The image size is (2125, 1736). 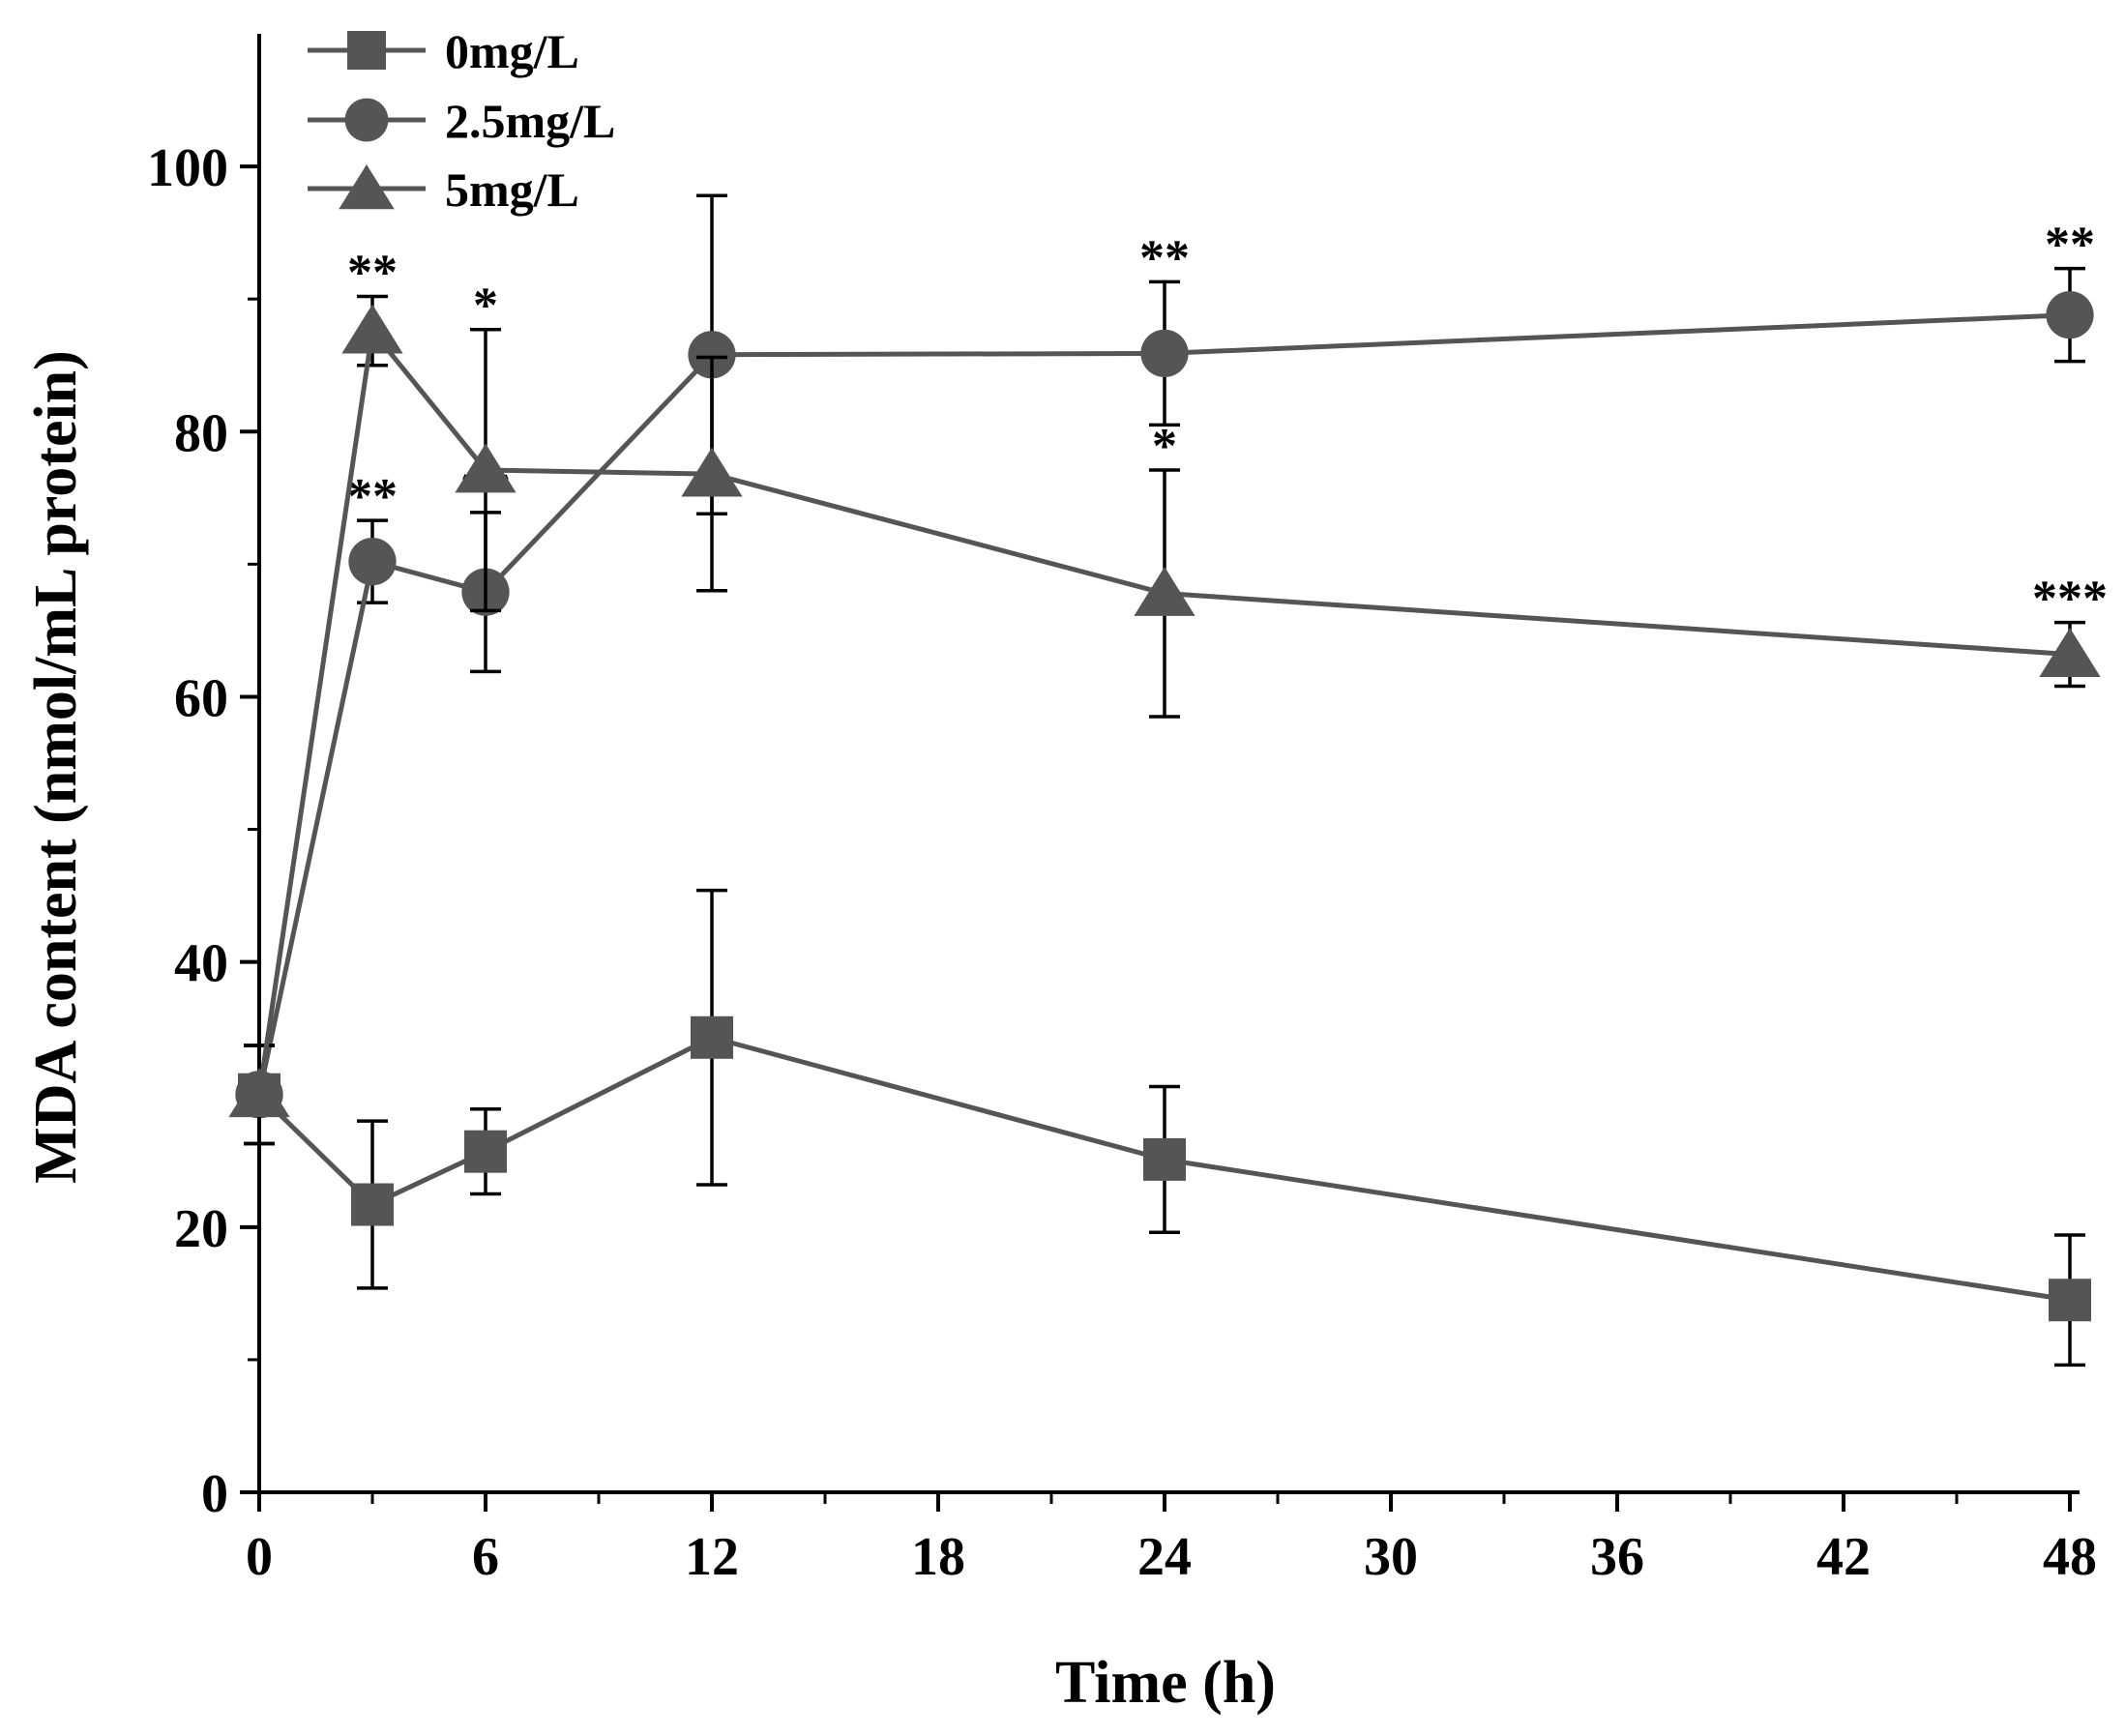 I want to click on legend-marker-triangle, so click(x=367, y=187).